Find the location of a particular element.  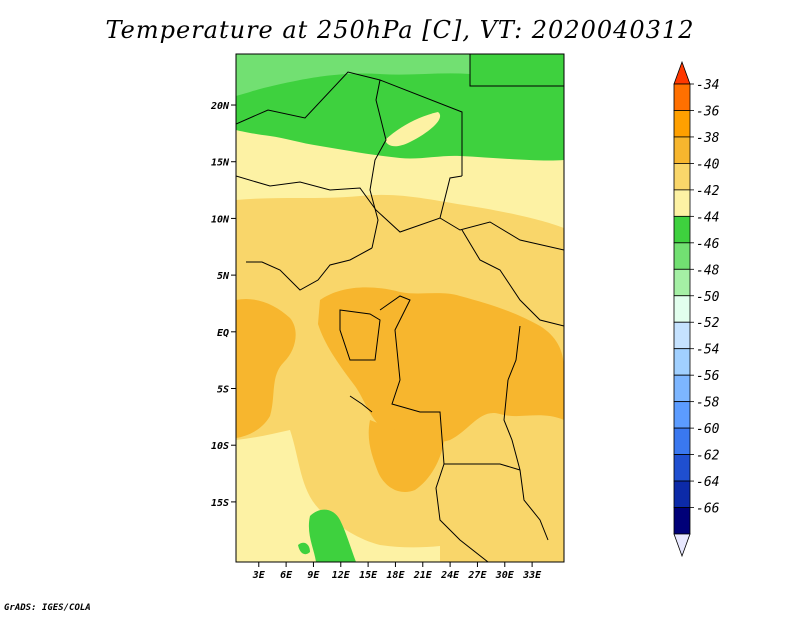

lat-tick-label: 10S is located at coordinates (220, 446).